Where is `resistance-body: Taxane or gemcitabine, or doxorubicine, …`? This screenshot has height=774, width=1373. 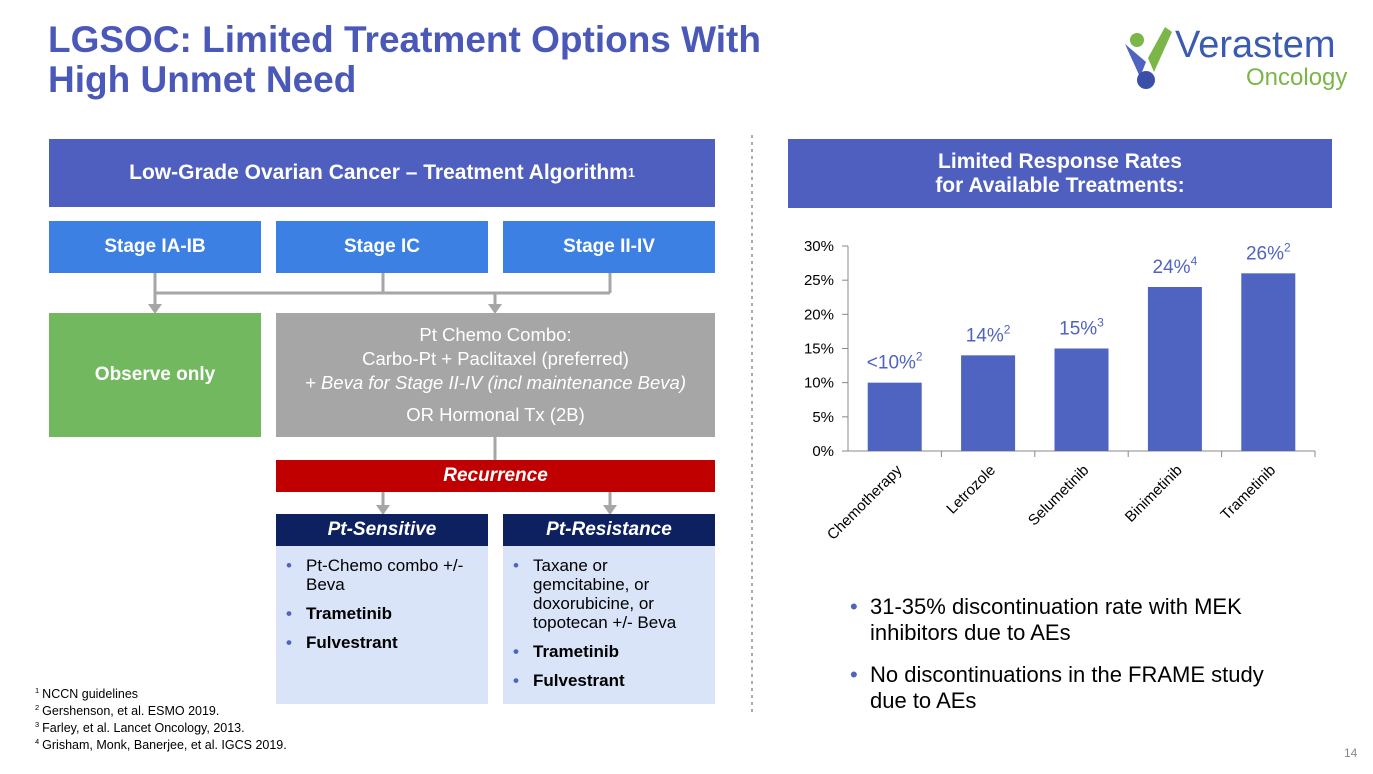
resistance-body: Taxane or gemcitabine, or doxorubicine, … is located at coordinates (609, 625).